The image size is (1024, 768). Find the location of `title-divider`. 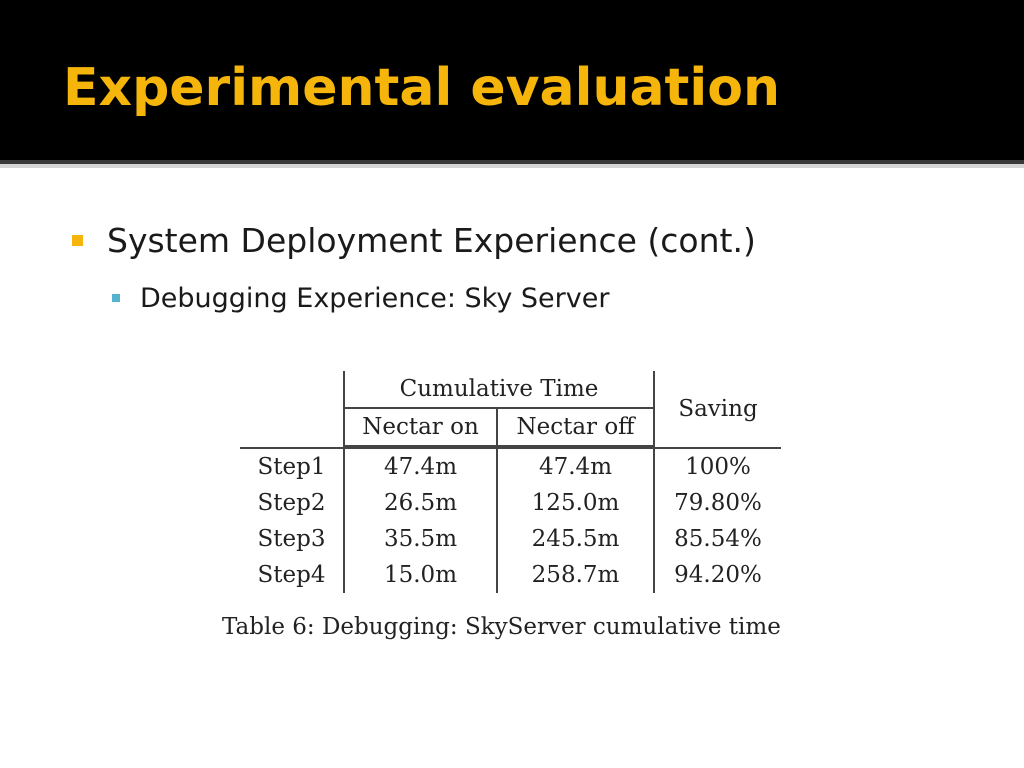

title-divider is located at coordinates (512, 162).